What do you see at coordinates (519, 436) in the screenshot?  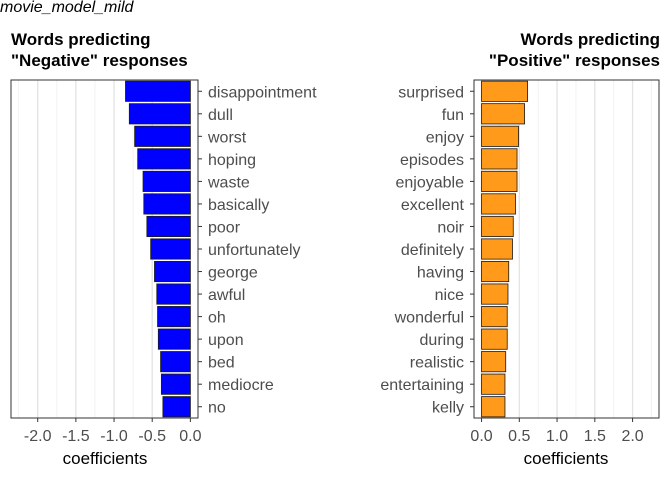 I see `positive-x-tick-label: 0.5` at bounding box center [519, 436].